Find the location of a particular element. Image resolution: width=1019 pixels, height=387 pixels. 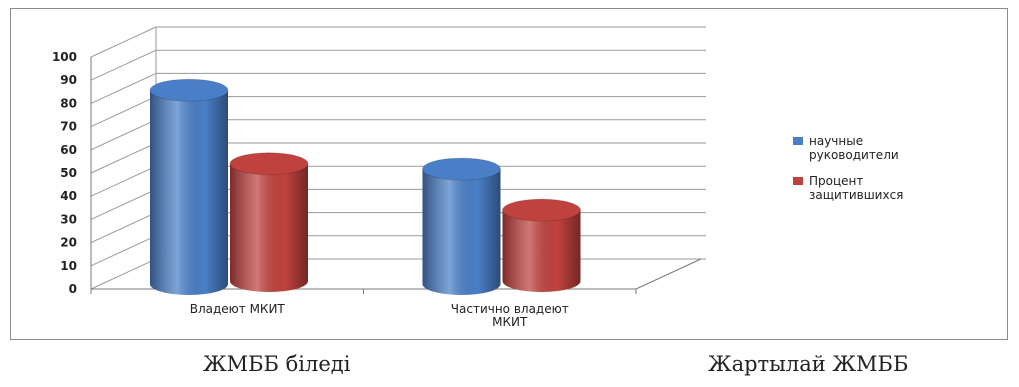

y-tick-label: 100 is located at coordinates (64, 57).